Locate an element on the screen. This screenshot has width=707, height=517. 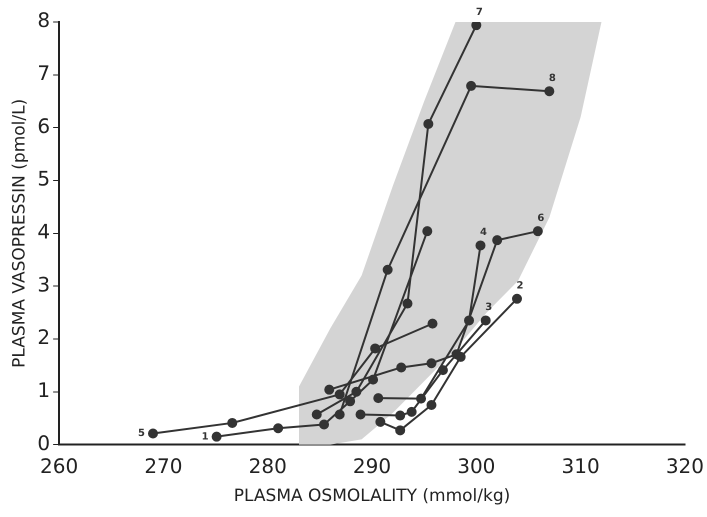
x-tick-label: 270 is located at coordinates (163, 466).